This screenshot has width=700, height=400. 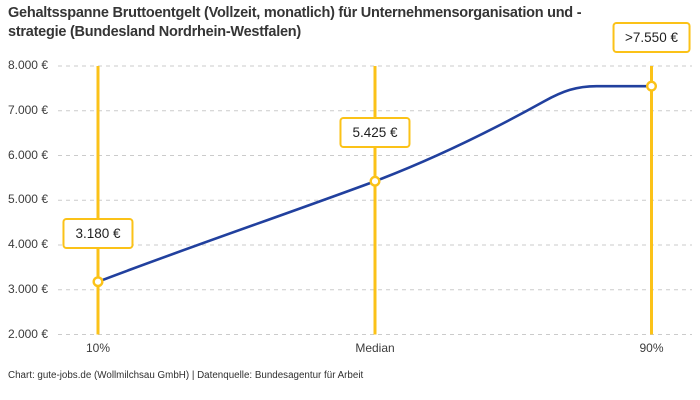 I want to click on y-tick-label: 7.000 €, so click(x=27, y=109).